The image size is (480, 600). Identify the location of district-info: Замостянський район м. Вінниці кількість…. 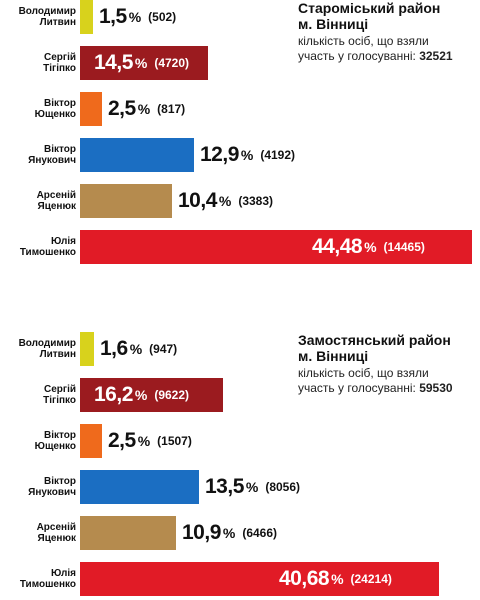
(389, 364).